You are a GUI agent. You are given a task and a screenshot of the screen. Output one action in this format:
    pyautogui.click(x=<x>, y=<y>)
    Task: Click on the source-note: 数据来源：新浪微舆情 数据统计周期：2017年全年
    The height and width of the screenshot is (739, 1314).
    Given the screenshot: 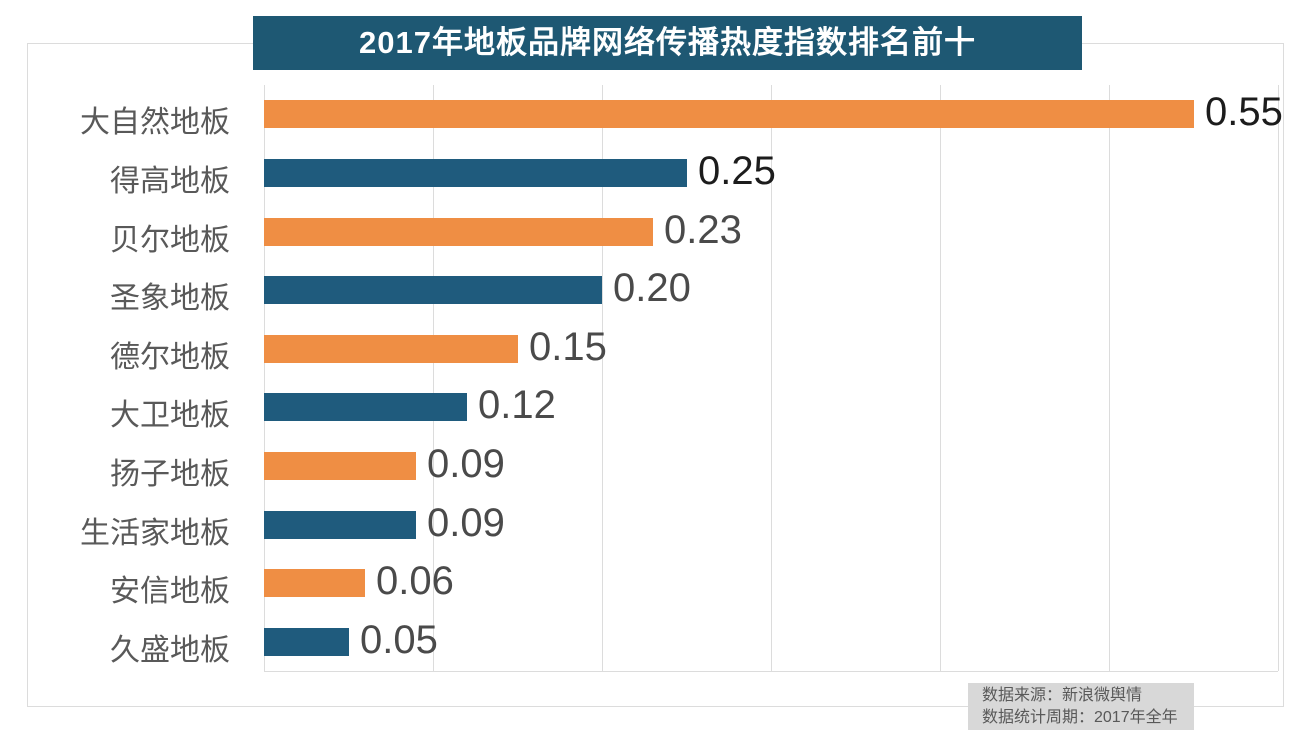 What is the action you would take?
    pyautogui.click(x=1081, y=706)
    